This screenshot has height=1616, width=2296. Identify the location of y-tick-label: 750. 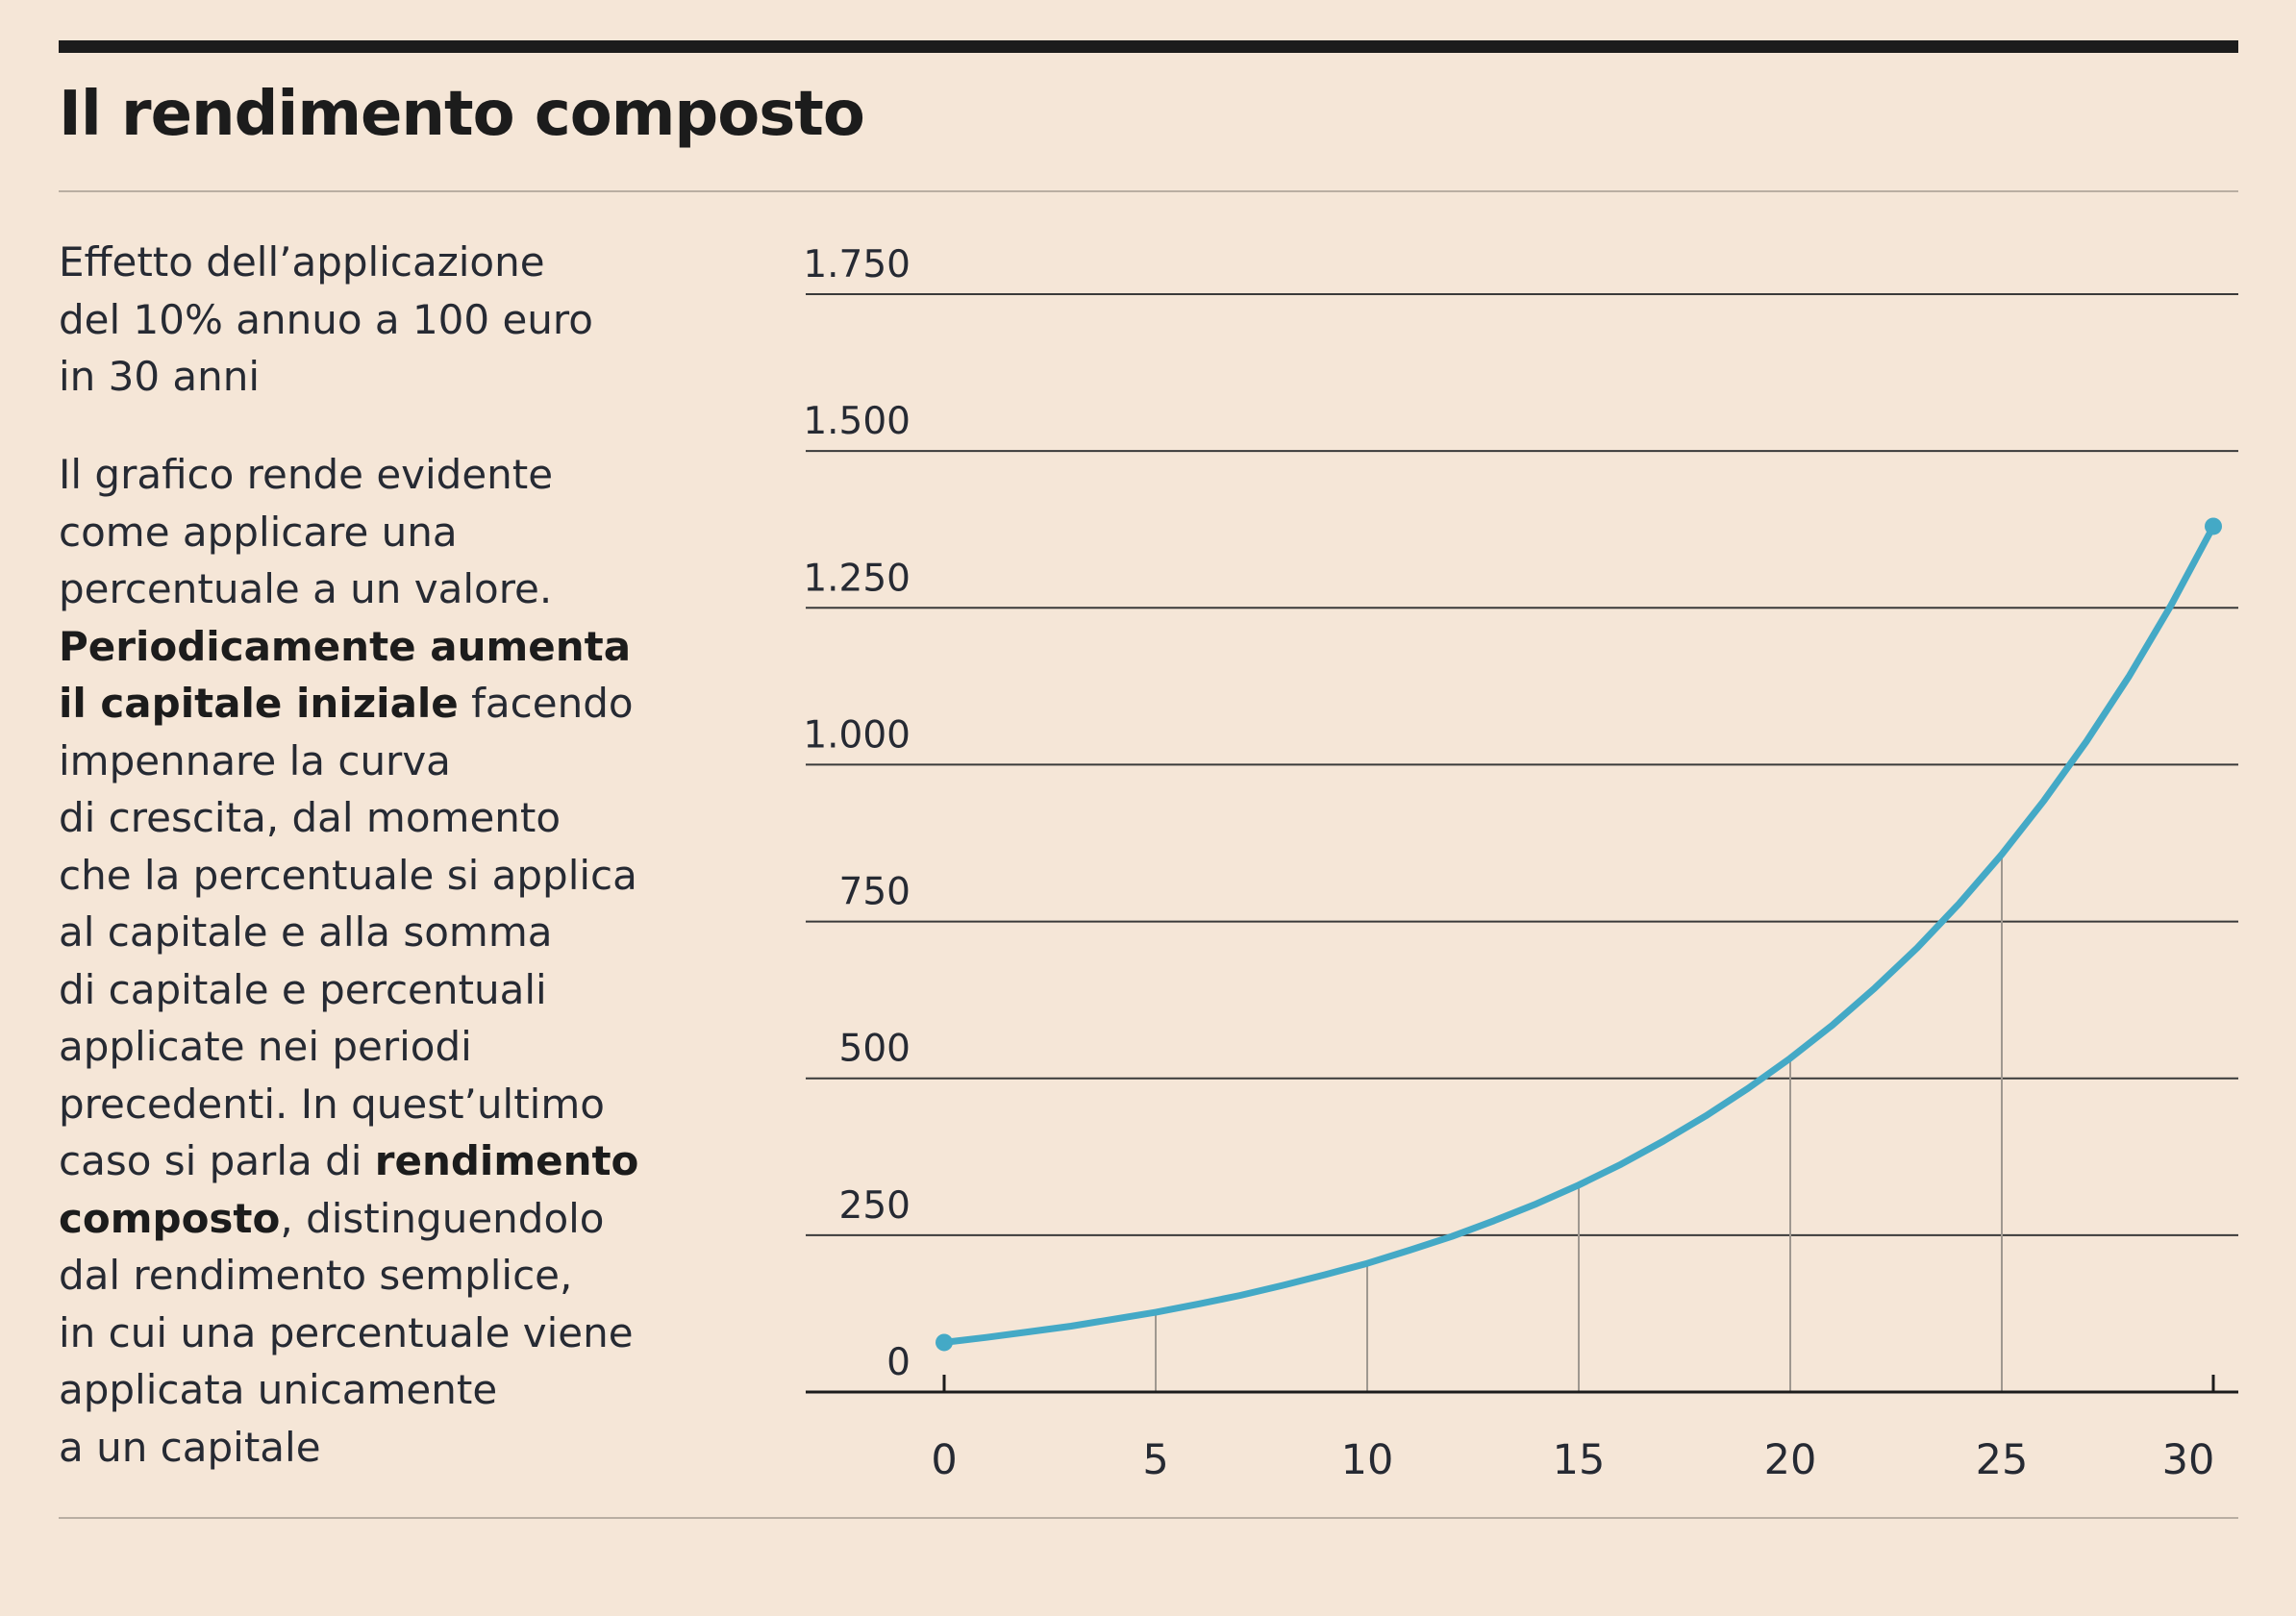
(875, 892).